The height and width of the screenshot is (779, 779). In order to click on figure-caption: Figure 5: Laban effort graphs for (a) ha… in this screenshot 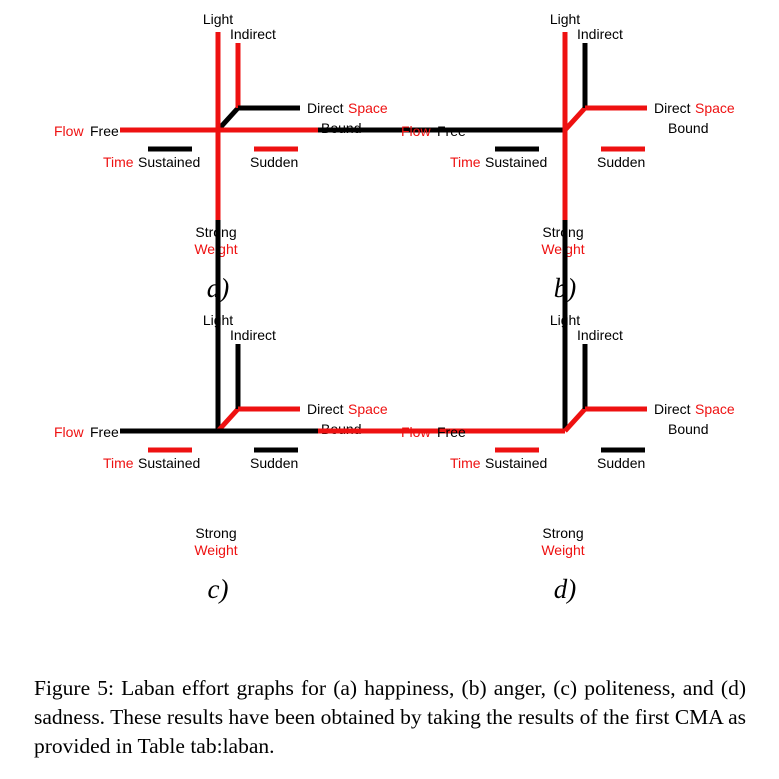, I will do `click(390, 717)`.